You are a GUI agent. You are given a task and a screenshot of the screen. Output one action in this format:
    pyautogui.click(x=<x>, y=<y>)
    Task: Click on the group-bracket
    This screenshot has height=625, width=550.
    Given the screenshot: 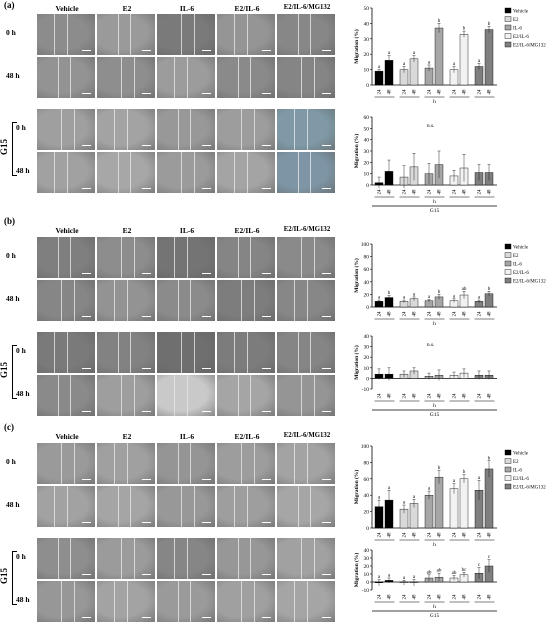 What is the action you would take?
    pyautogui.click(x=14, y=578)
    